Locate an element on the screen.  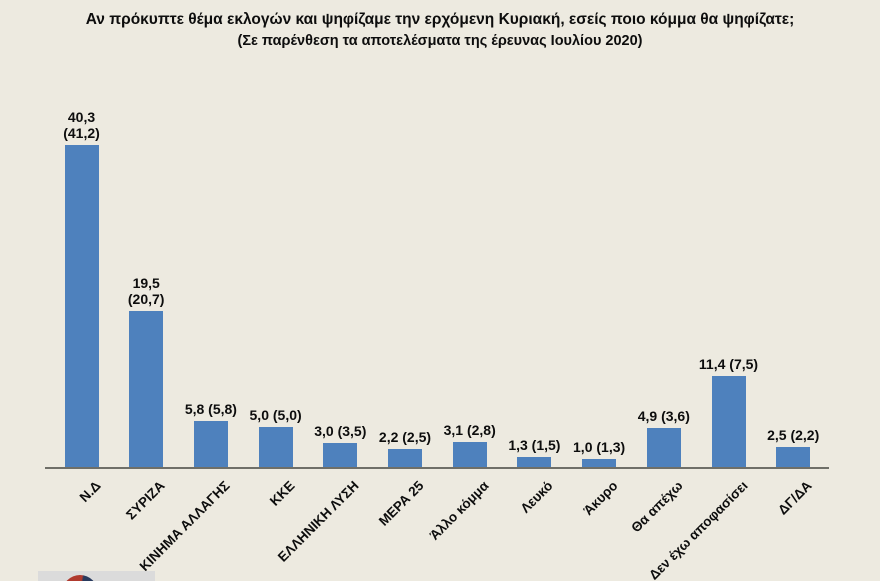
bar-value-label: 1,3 (1,5) is located at coordinates (534, 445).